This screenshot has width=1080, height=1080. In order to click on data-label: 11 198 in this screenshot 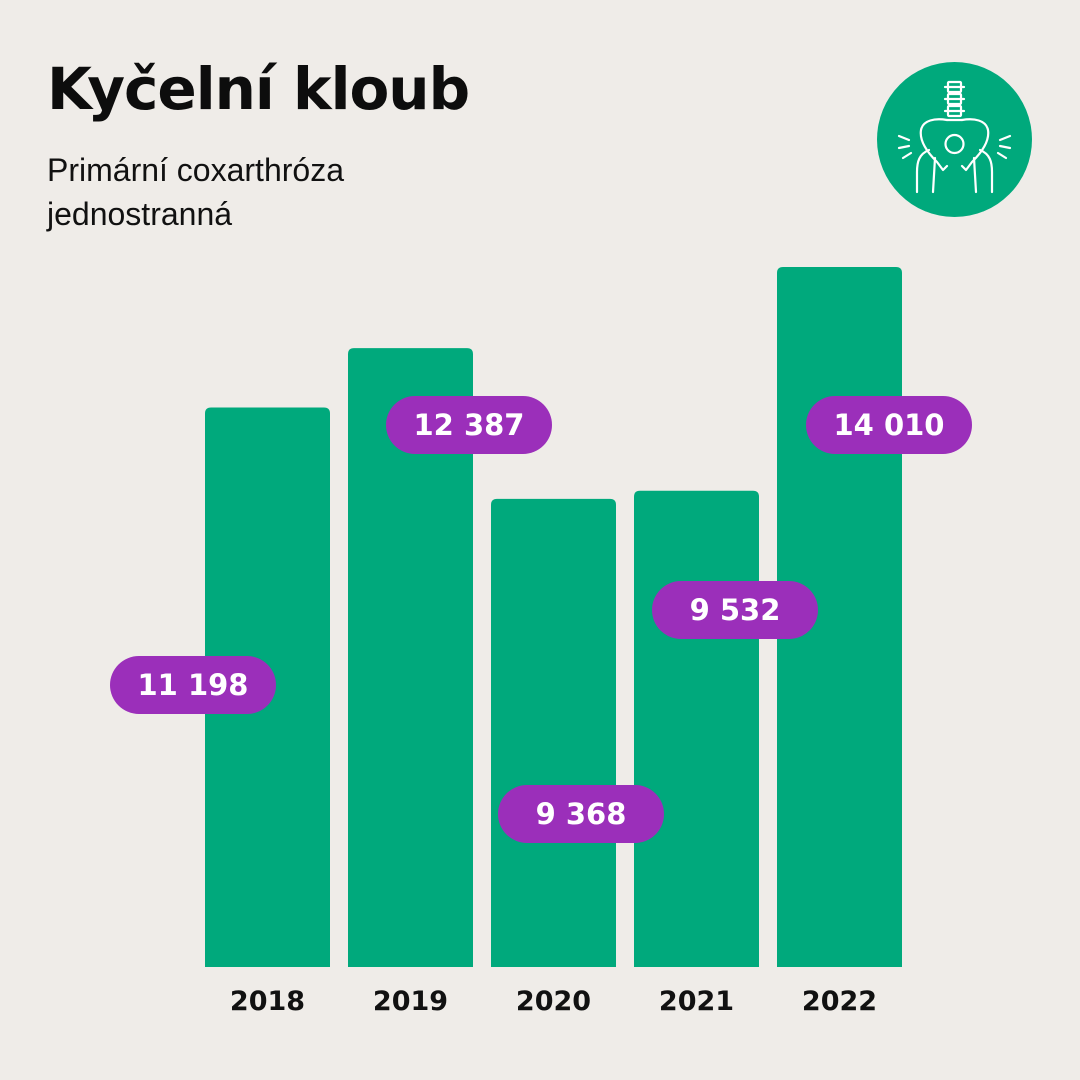, I will do `click(193, 685)`.